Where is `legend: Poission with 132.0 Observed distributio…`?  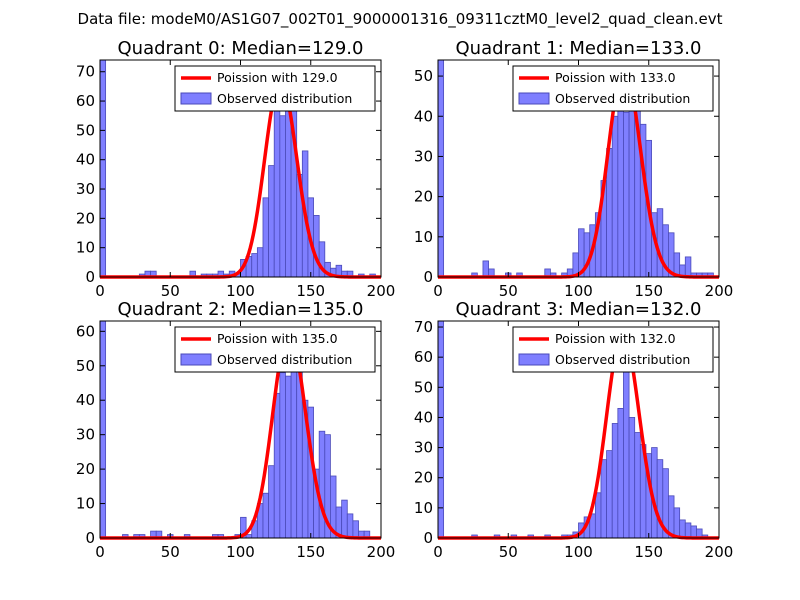
legend: Poission with 132.0 Observed distributio… is located at coordinates (613, 349).